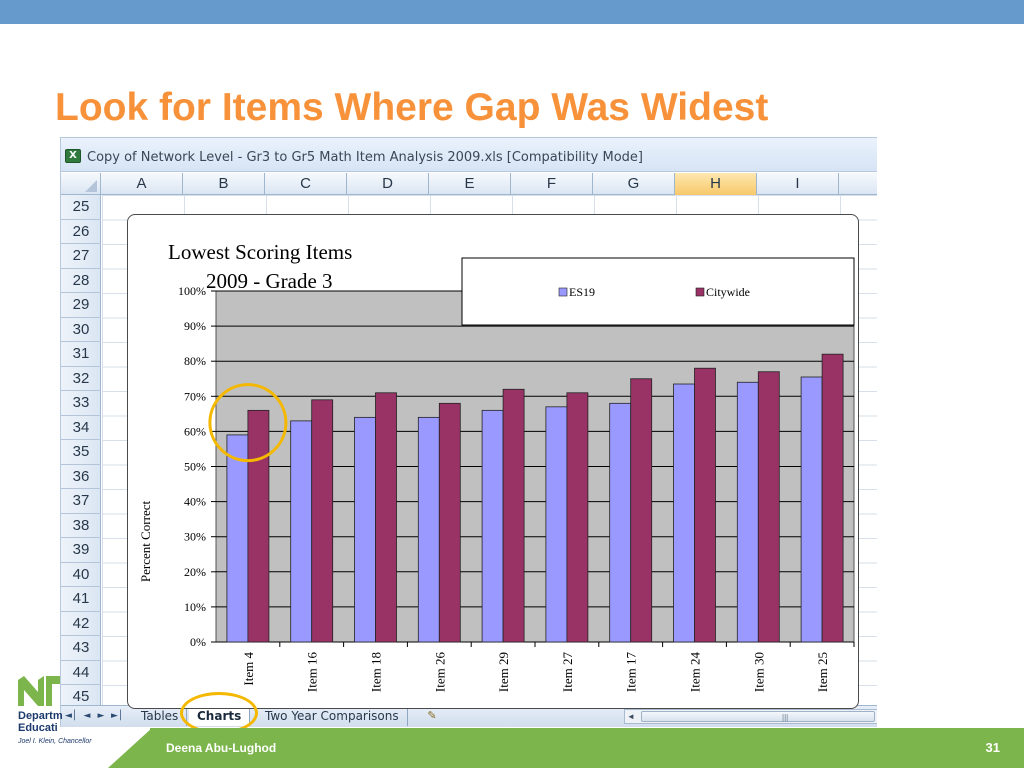 The image size is (1024, 768). I want to click on prev-sheet-icon: ◄, so click(87, 716).